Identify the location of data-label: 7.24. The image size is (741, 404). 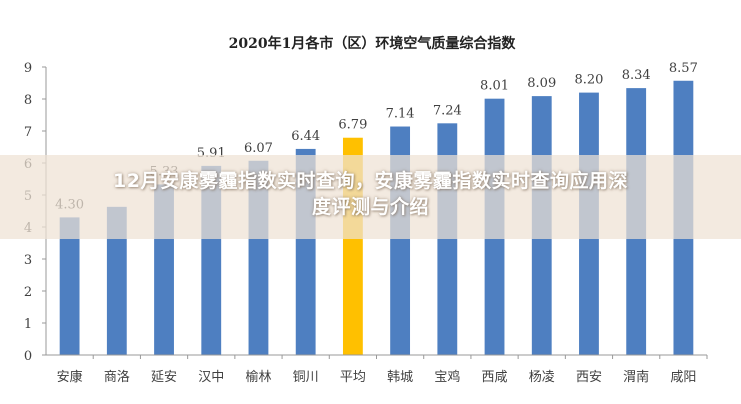
(447, 110).